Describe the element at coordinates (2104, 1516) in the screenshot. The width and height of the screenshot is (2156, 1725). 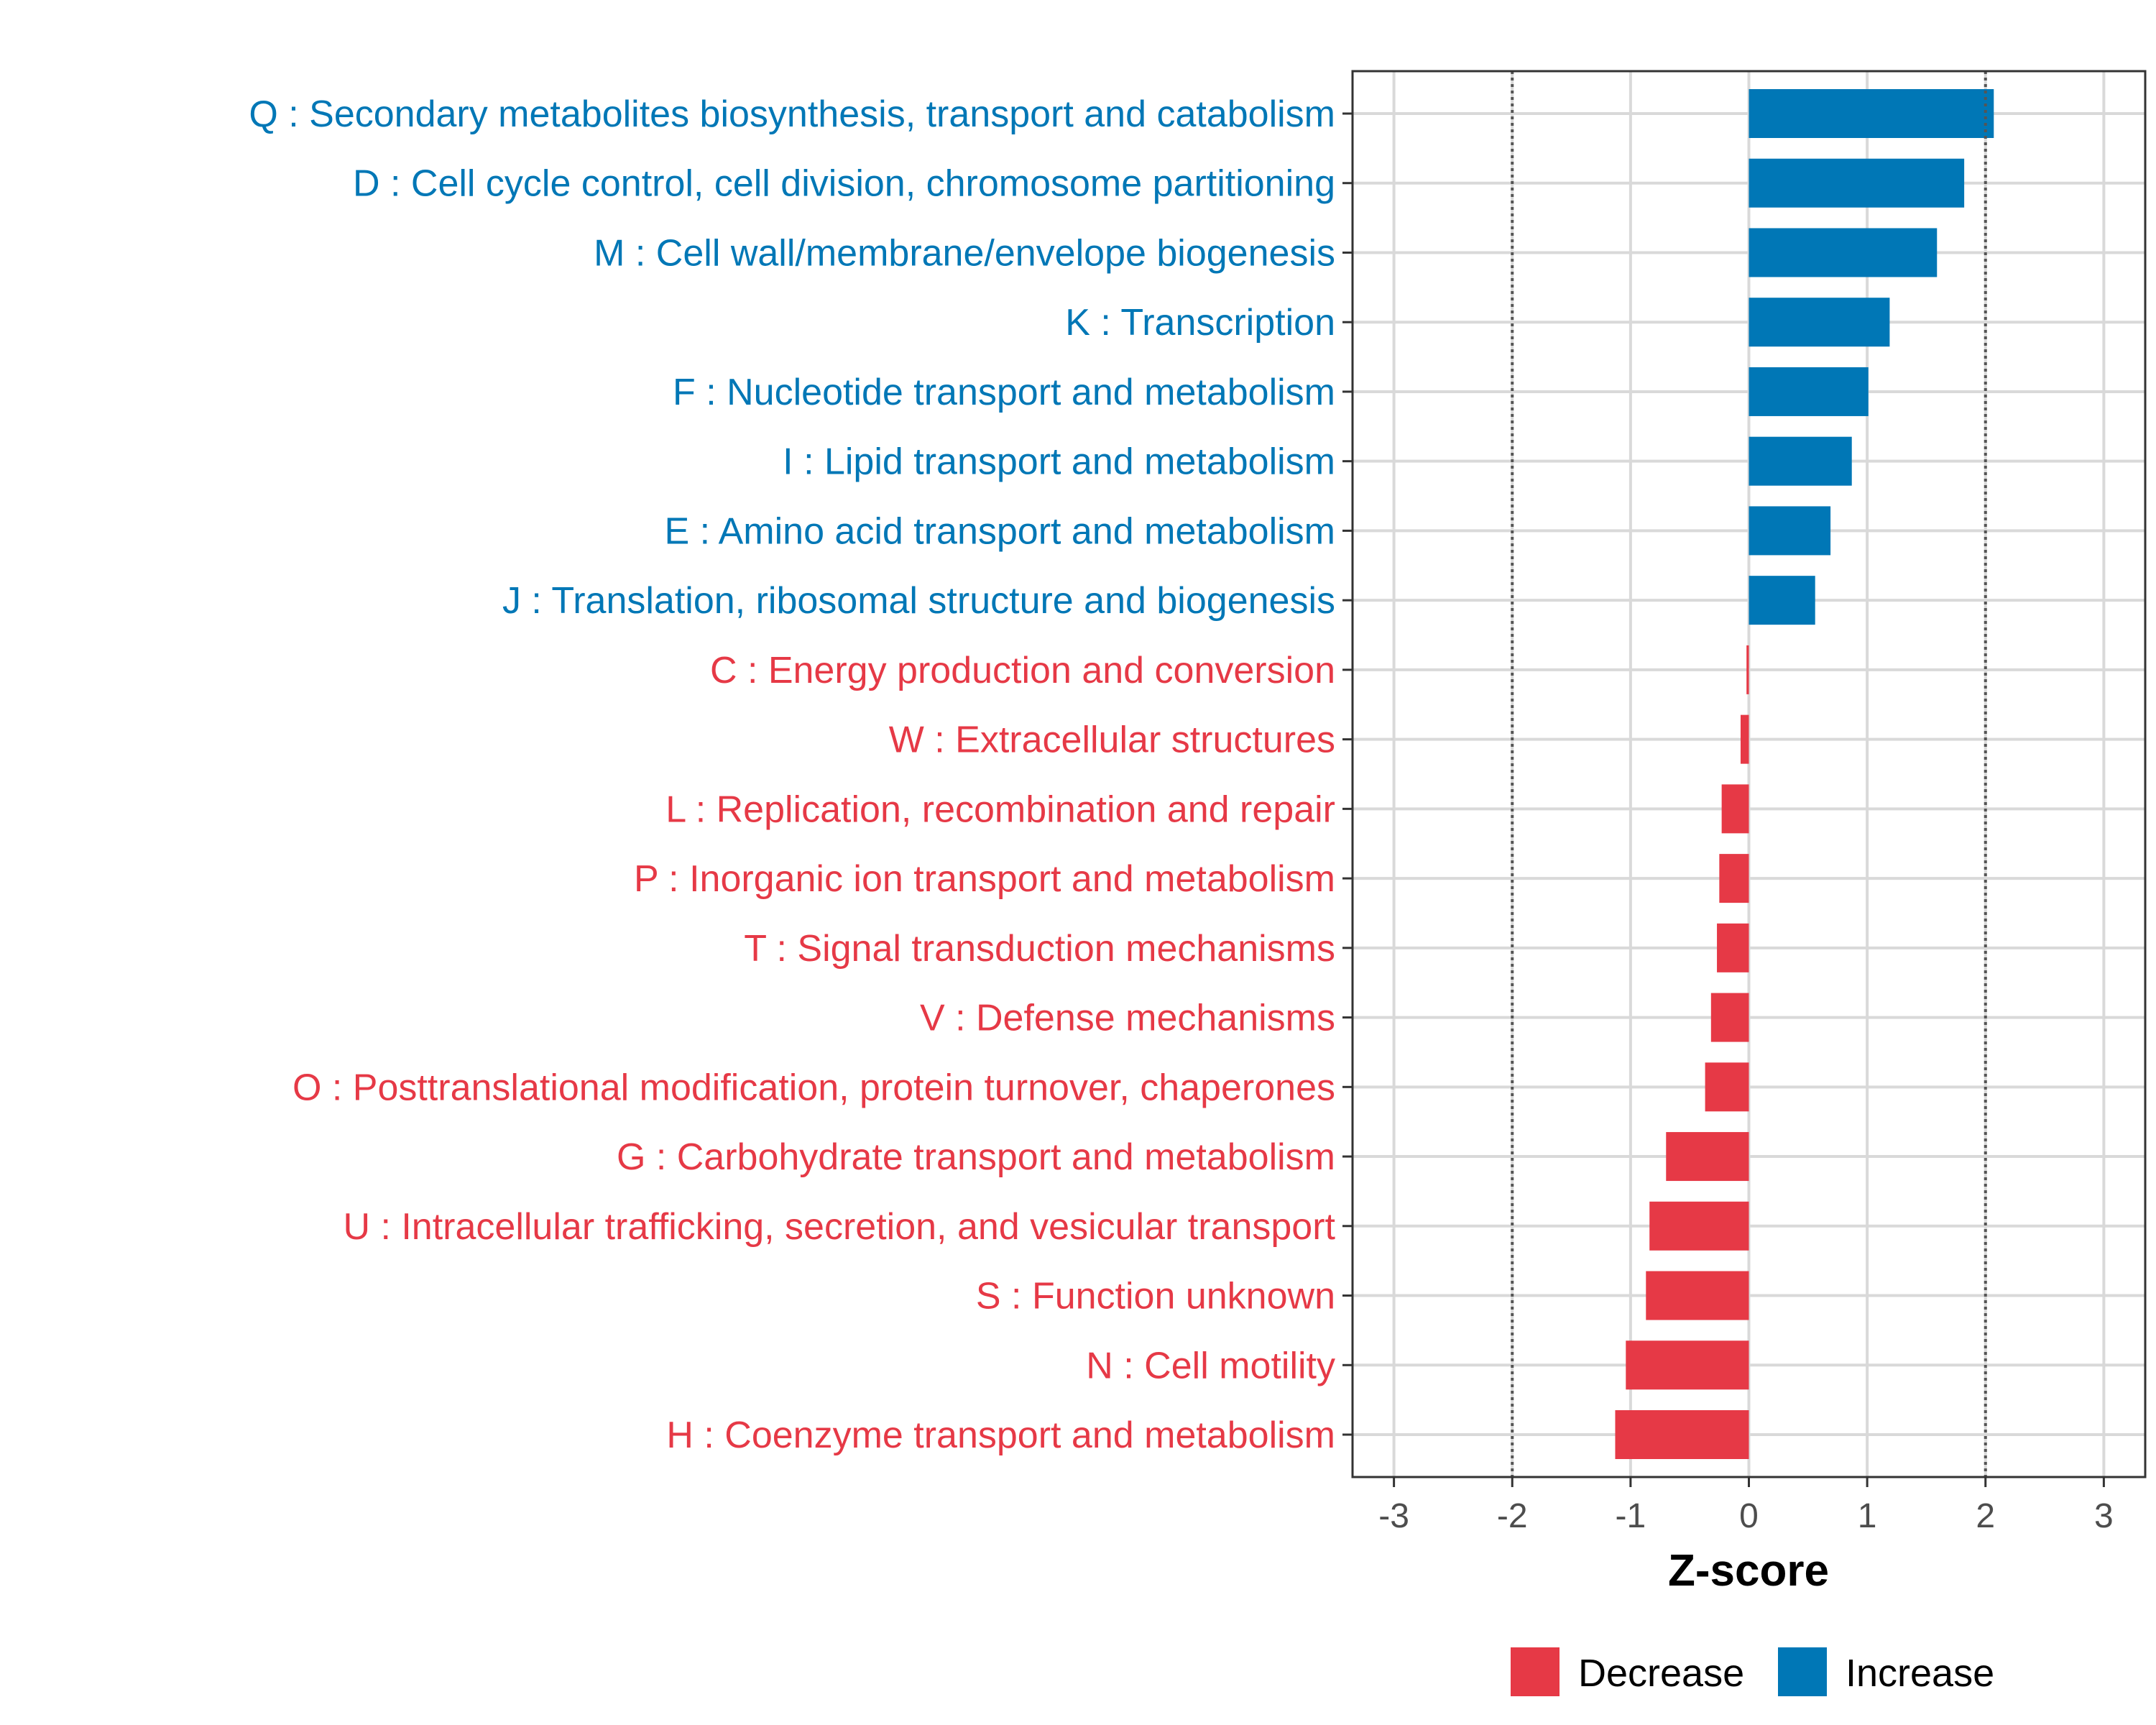
I see `x-tick-label: 3` at that location.